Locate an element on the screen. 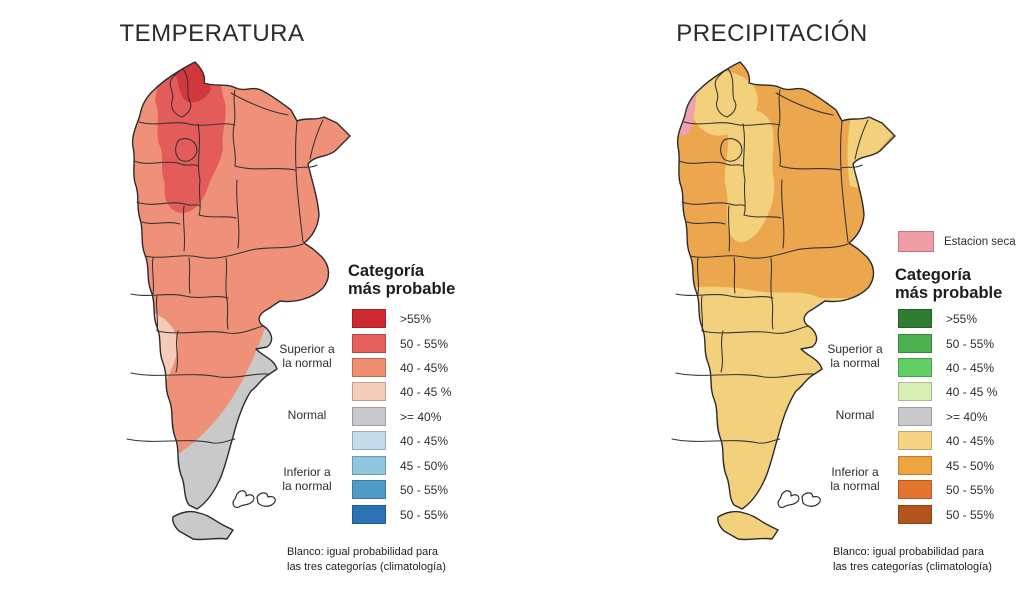 This screenshot has height=590, width=1024. temp-side-label-normal: Normal is located at coordinates (307, 415).